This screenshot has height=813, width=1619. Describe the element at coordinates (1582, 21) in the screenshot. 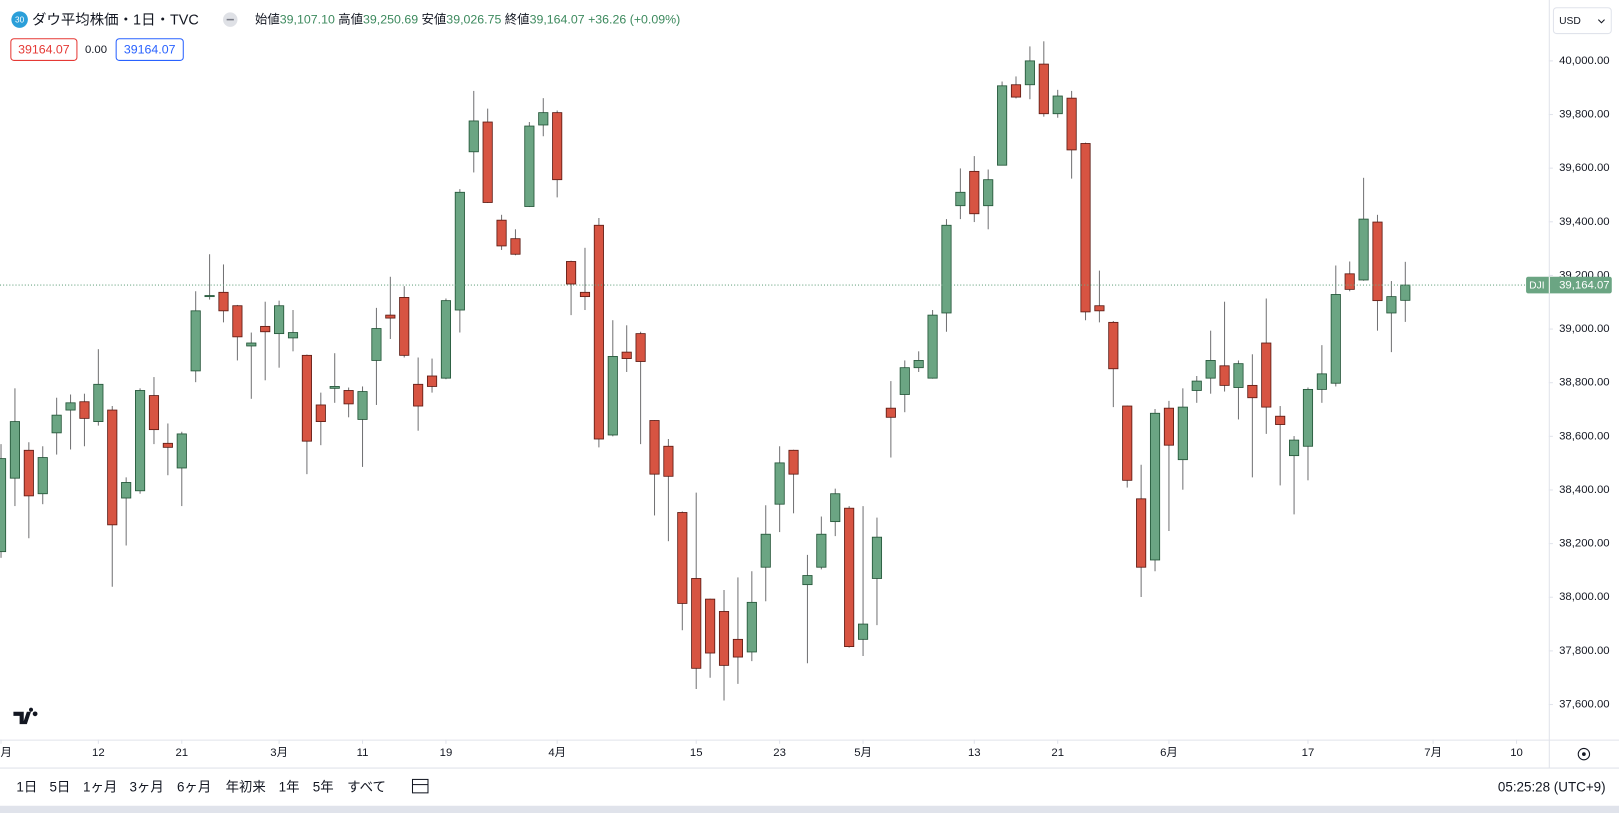

I see `currency-select` at that location.